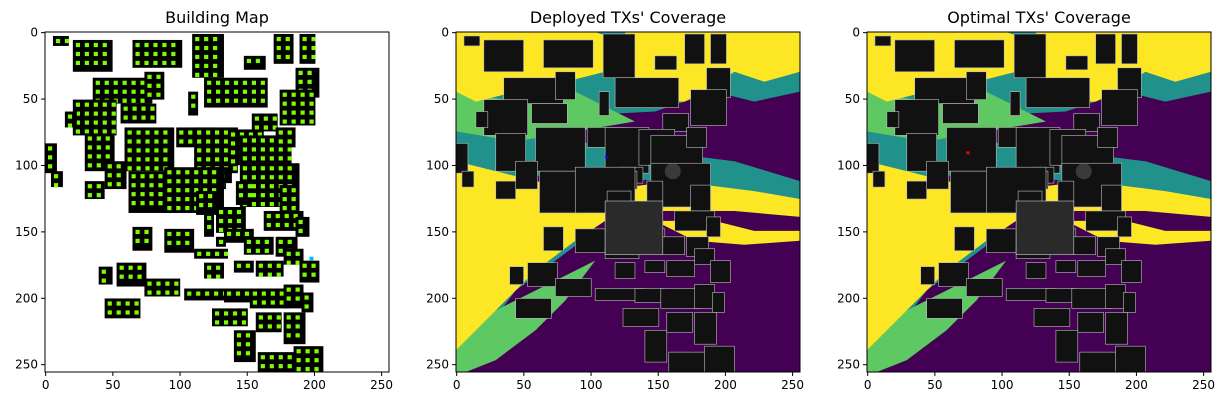  Describe the element at coordinates (441, 99) in the screenshot. I see `y-tick-label: 50` at that location.